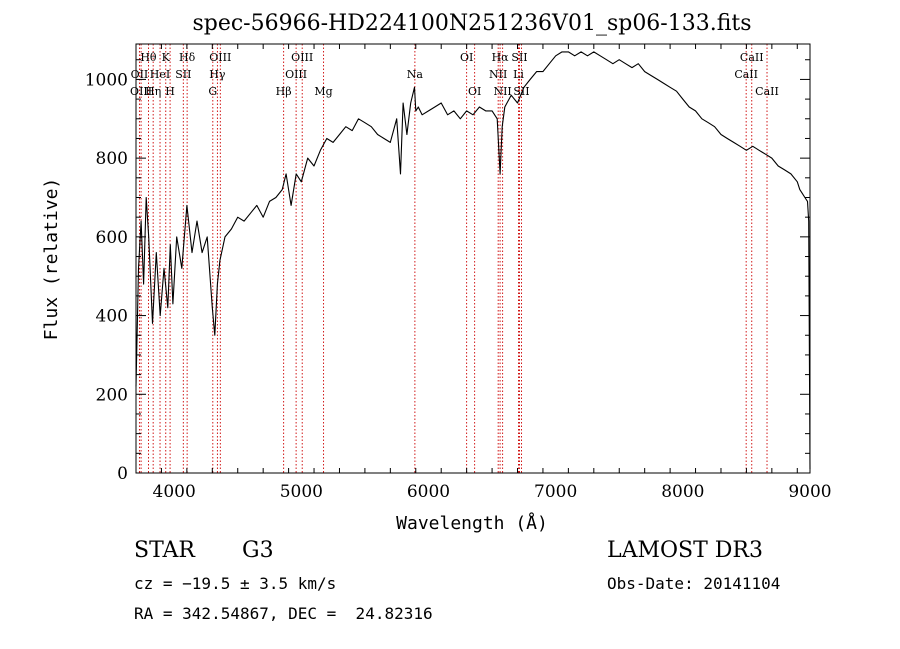 The image size is (900, 649). Describe the element at coordinates (501, 57) in the screenshot. I see `line-label-19: Hα` at that location.